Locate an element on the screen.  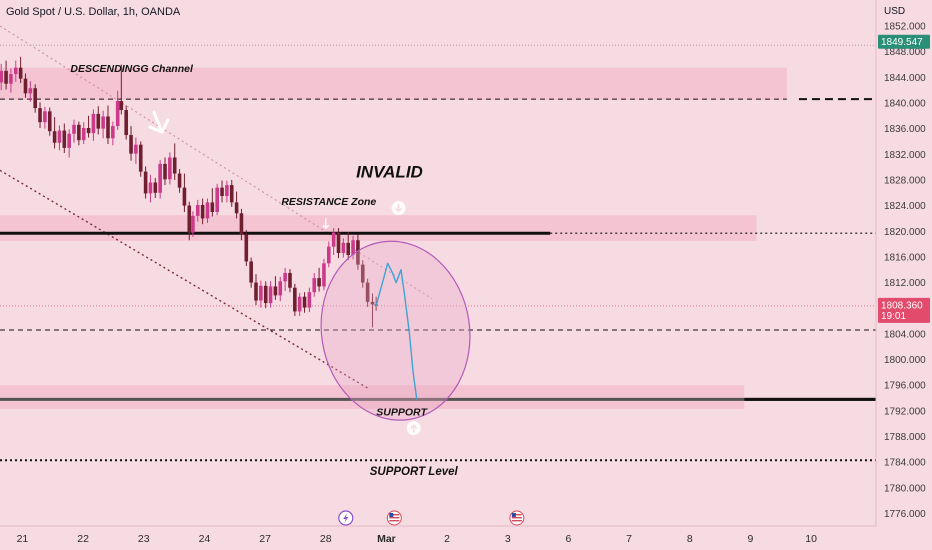
x-tick-label: 23 is located at coordinates (144, 539).